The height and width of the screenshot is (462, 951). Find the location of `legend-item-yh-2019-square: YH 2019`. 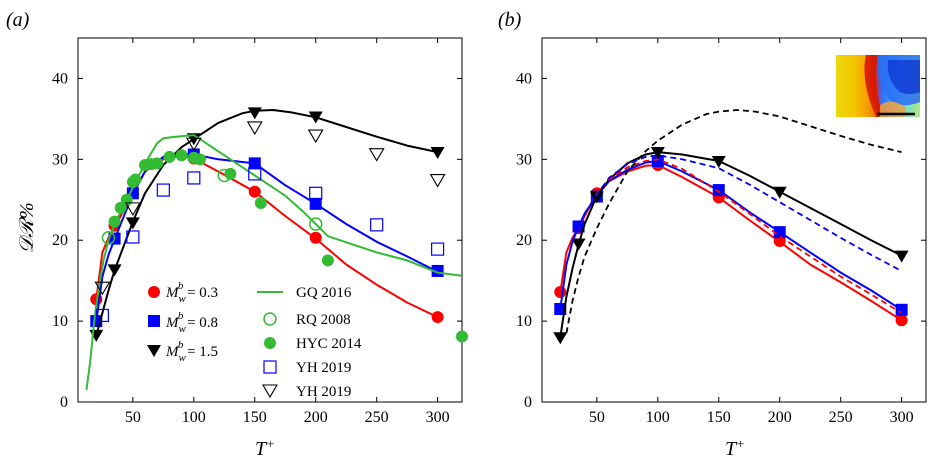

legend-item-yh-2019-square: YH 2019 is located at coordinates (307, 368).